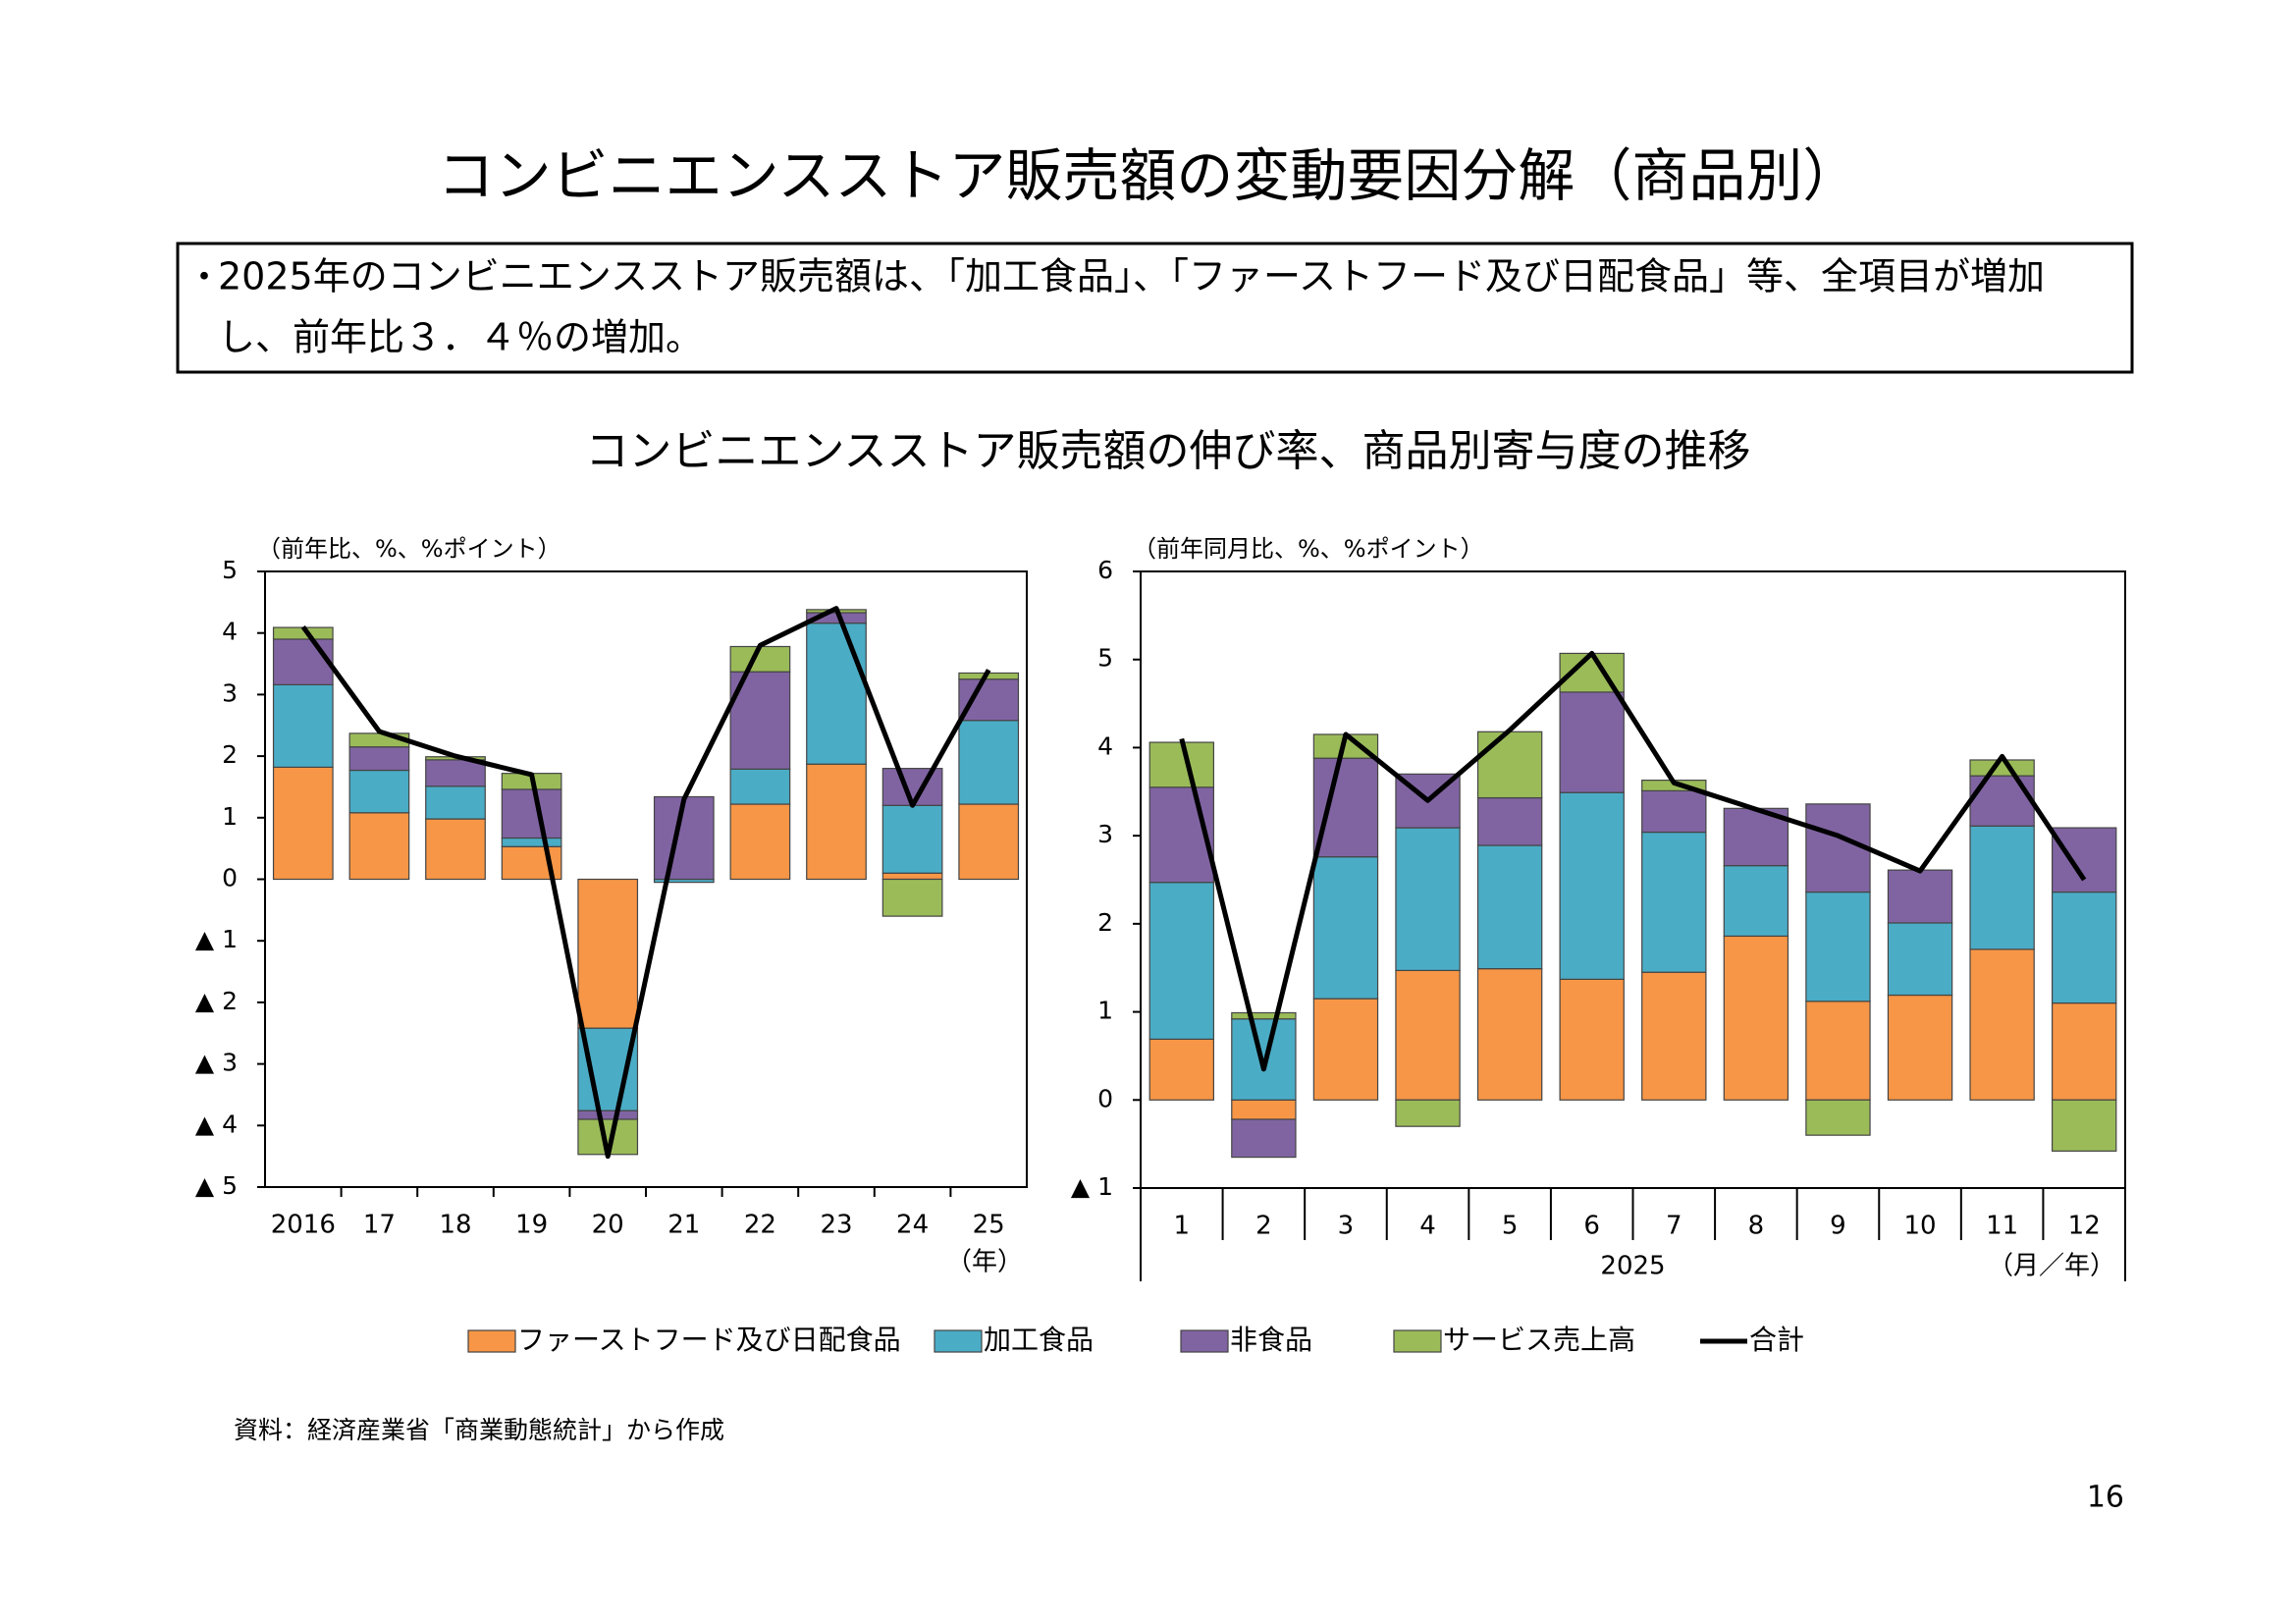 This screenshot has height=1624, width=2296. I want to click on x-tick-label: 12, so click(2084, 1226).